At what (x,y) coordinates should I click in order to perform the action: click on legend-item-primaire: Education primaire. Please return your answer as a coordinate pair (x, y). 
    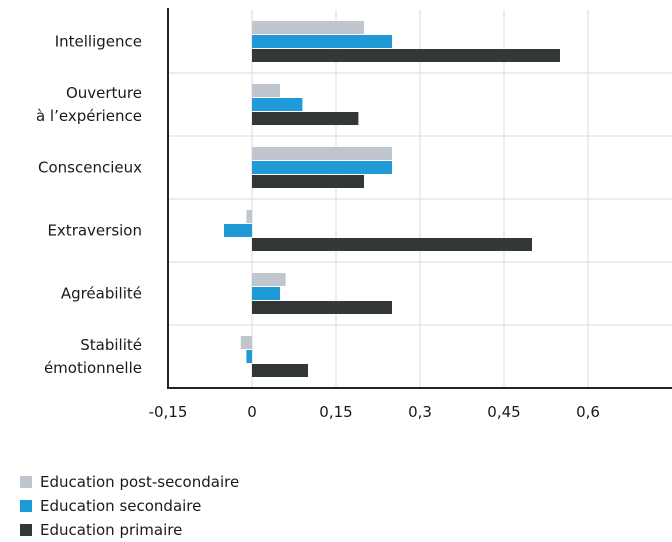
    Looking at the image, I should click on (129, 530).